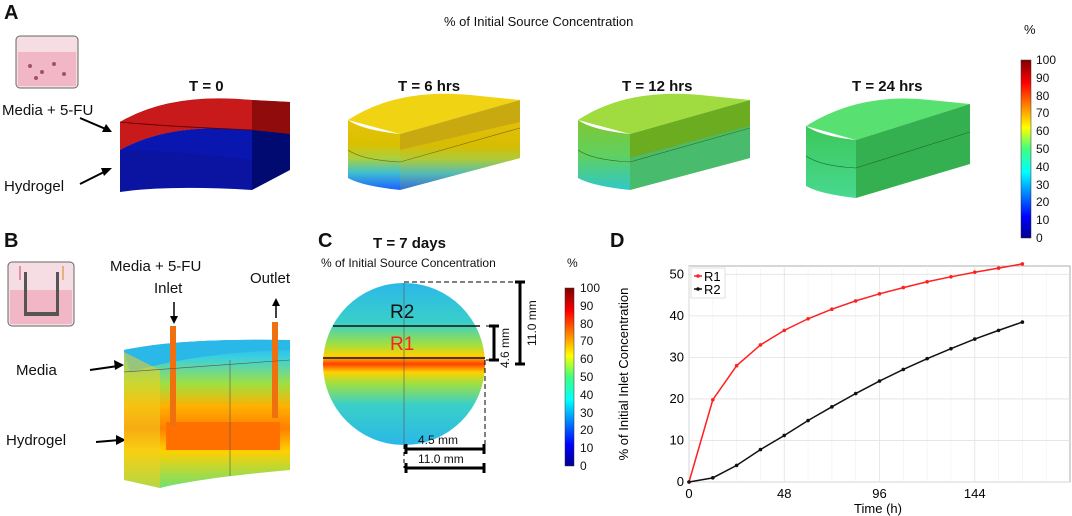  I want to click on y-tick-label: 40, so click(677, 315).